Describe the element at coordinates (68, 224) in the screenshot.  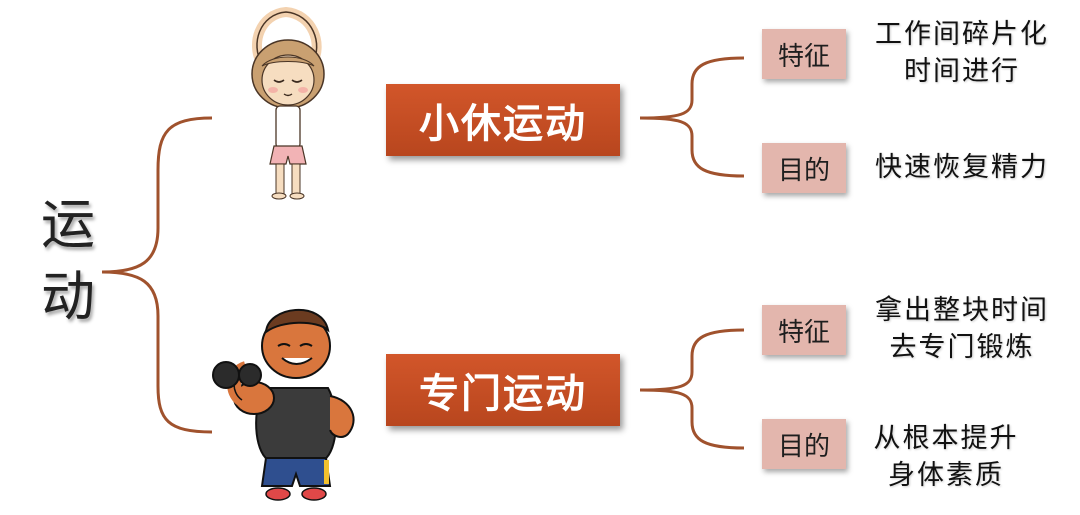
I see `root-char-1: 运` at that location.